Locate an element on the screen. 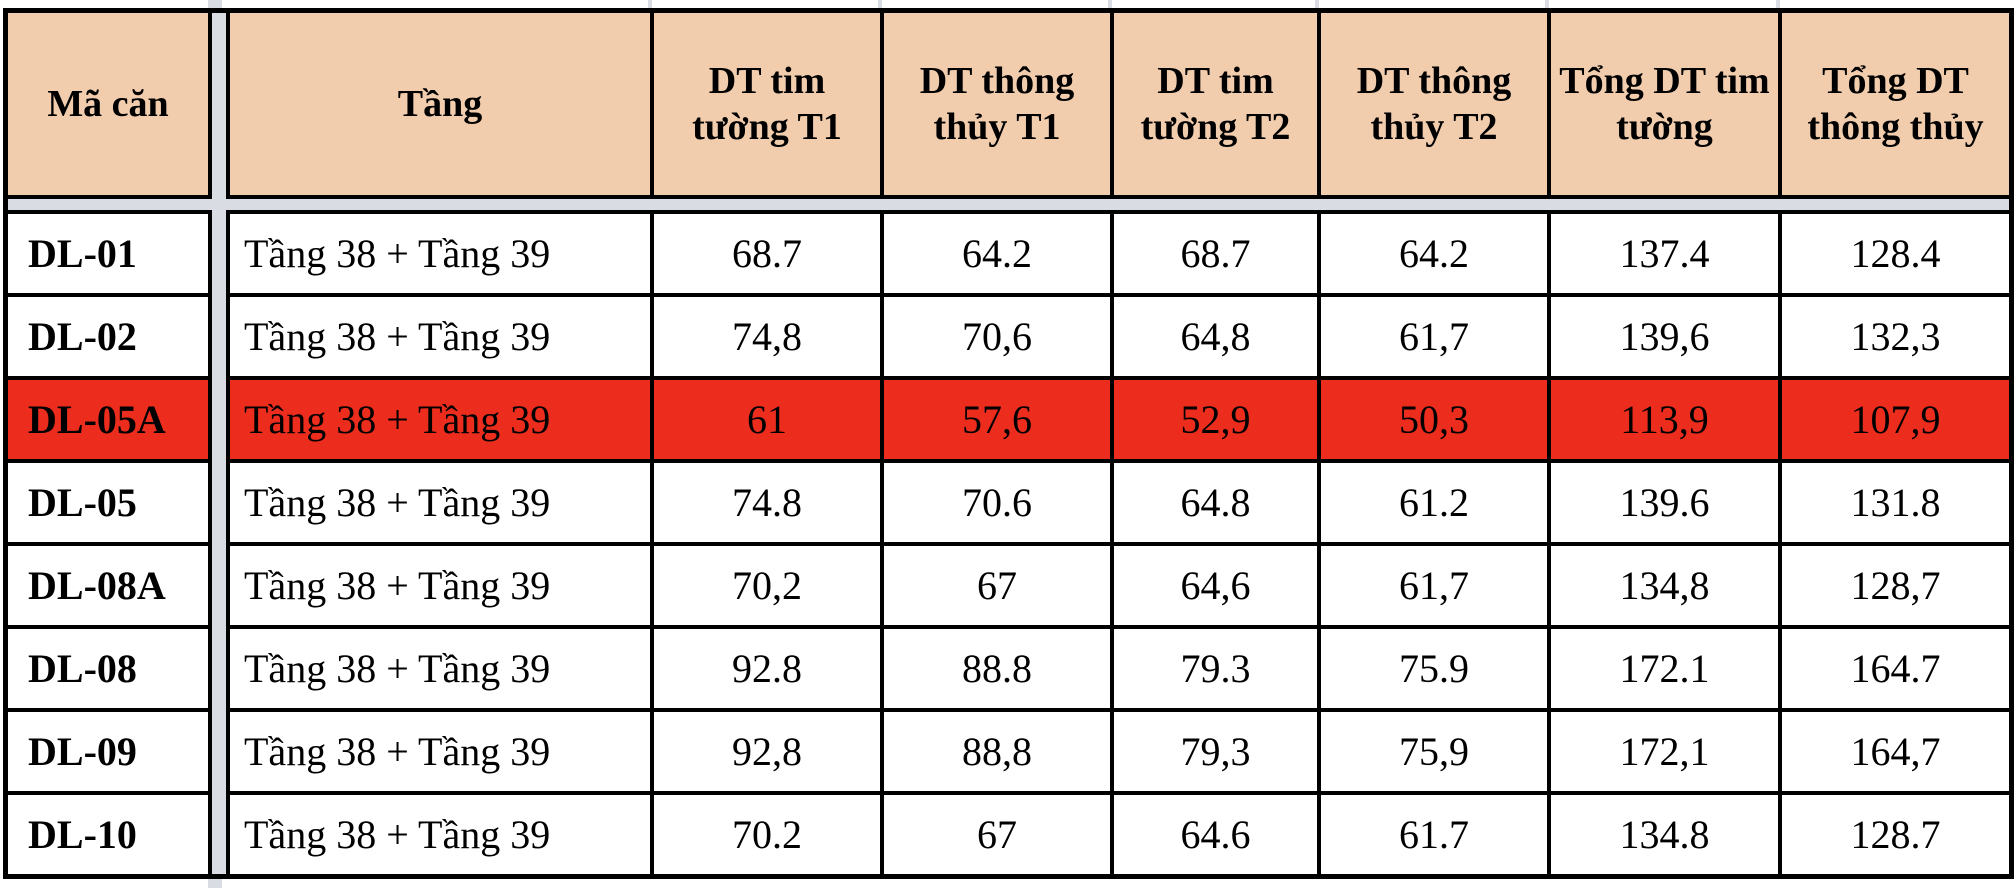 Image resolution: width=2016 pixels, height=888 pixels. header-floor: Tầng is located at coordinates (440, 104).